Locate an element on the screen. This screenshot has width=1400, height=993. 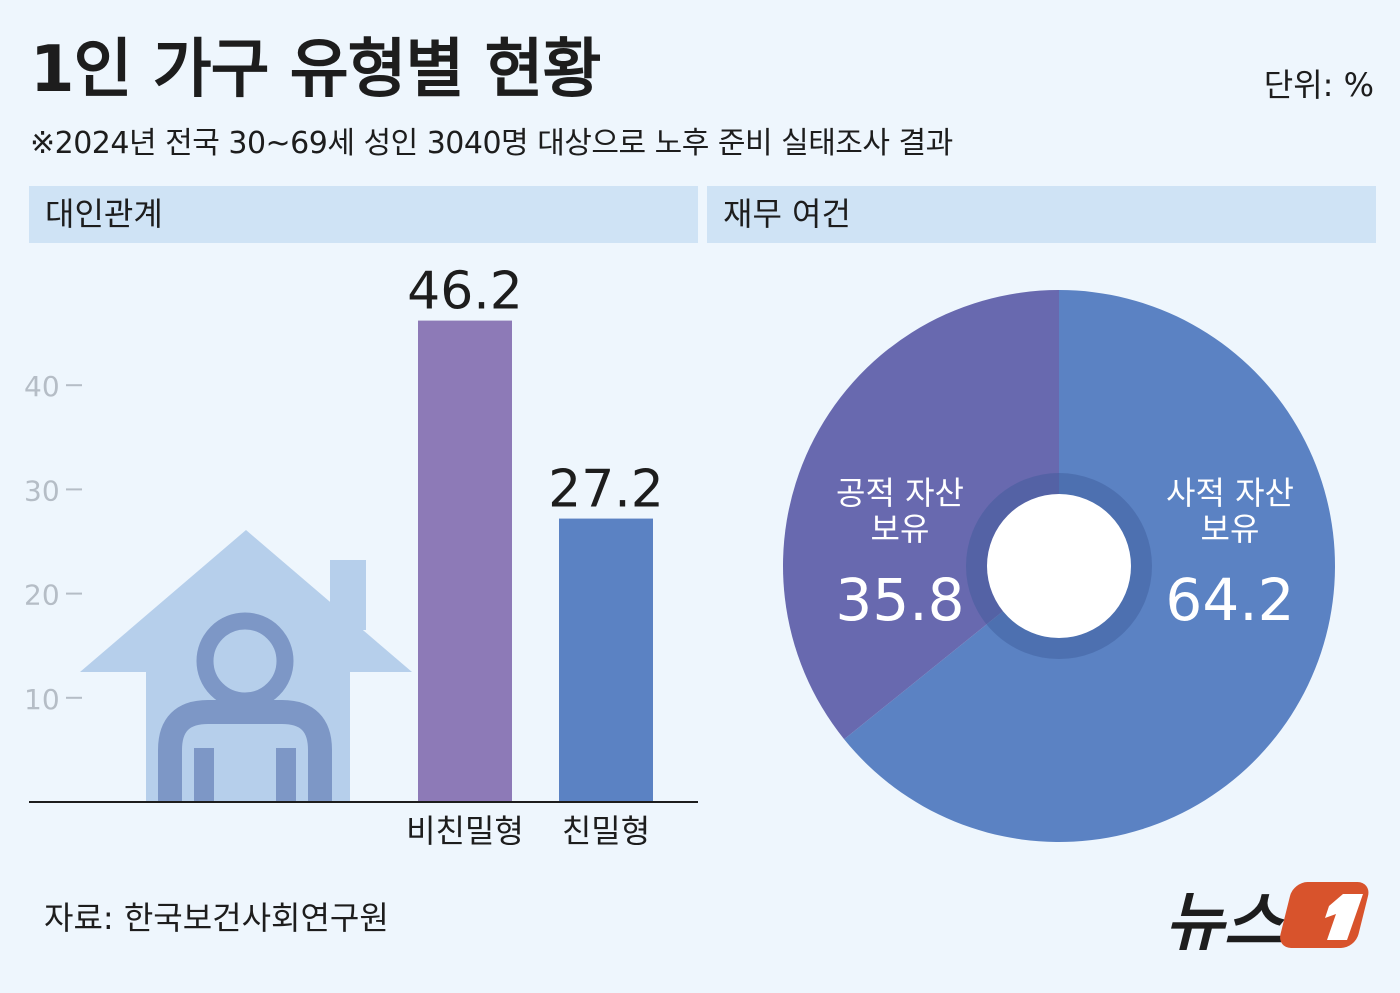
pie-slice-label: 사적 자산 is located at coordinates (1230, 493).